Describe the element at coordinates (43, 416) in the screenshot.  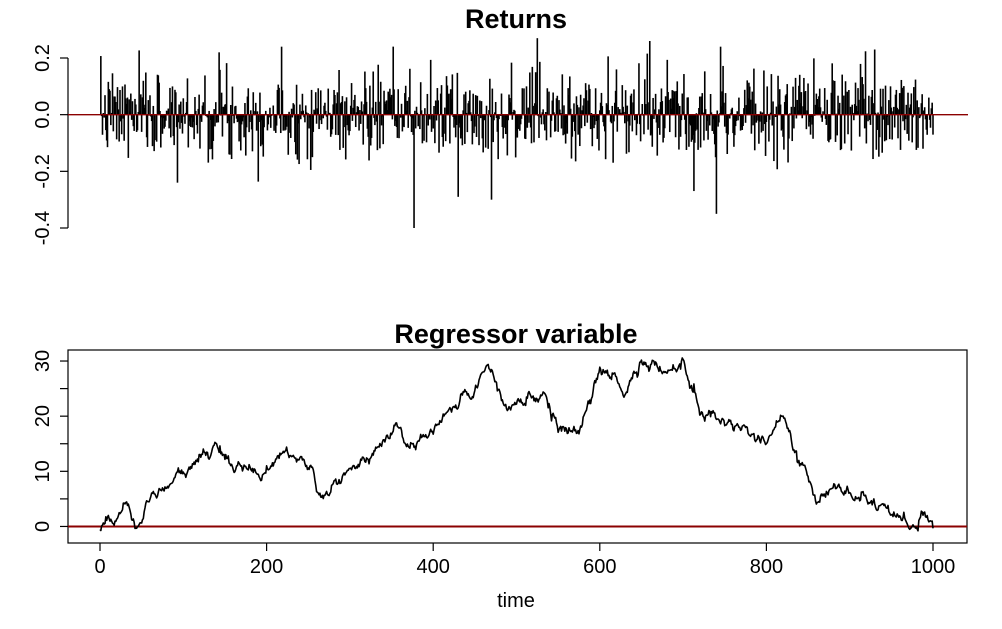
I see `regressor-y-tick-label: 20` at that location.